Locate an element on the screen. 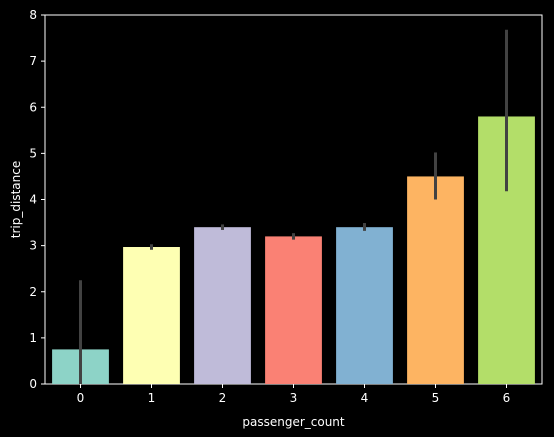 Image resolution: width=554 pixels, height=437 pixels. x-tick-label-1: 1 is located at coordinates (152, 398).